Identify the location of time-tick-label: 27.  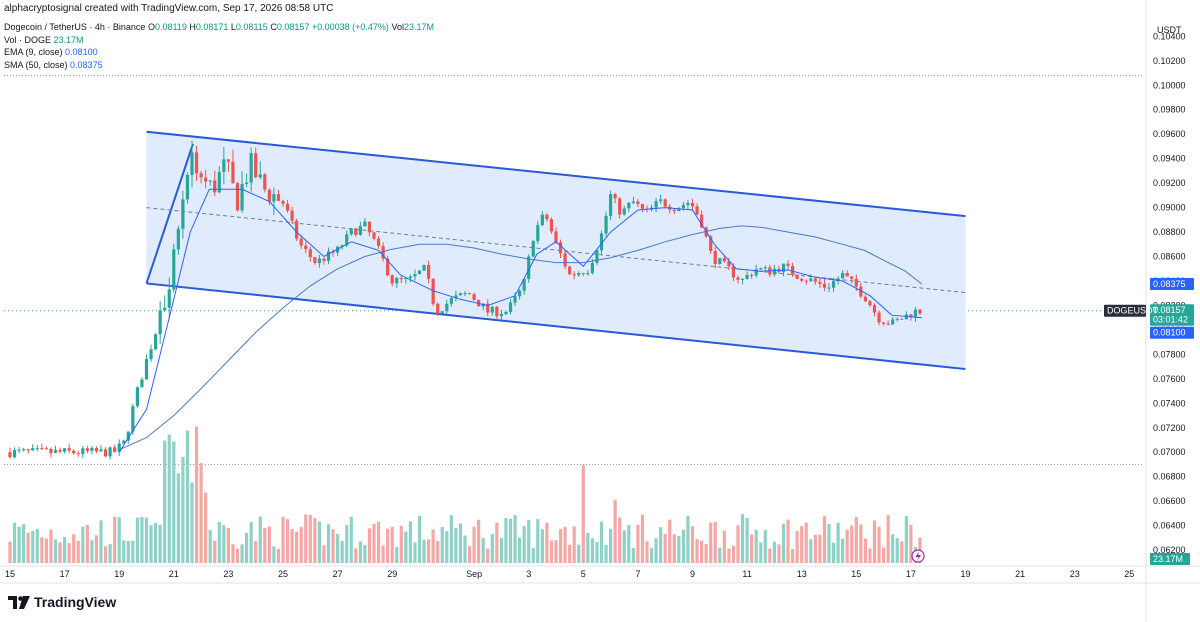
(338, 574).